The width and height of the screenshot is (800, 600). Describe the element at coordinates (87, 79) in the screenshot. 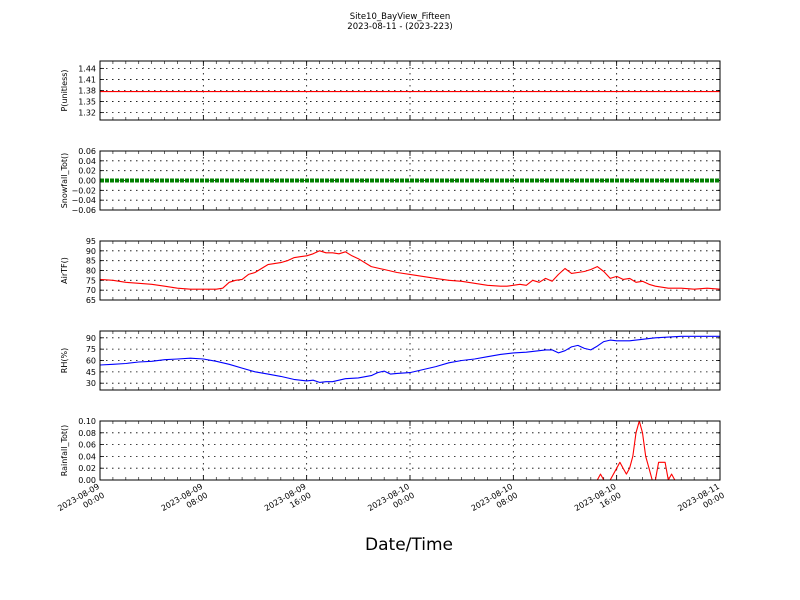

I see `y-tick-label: 1.41` at that location.